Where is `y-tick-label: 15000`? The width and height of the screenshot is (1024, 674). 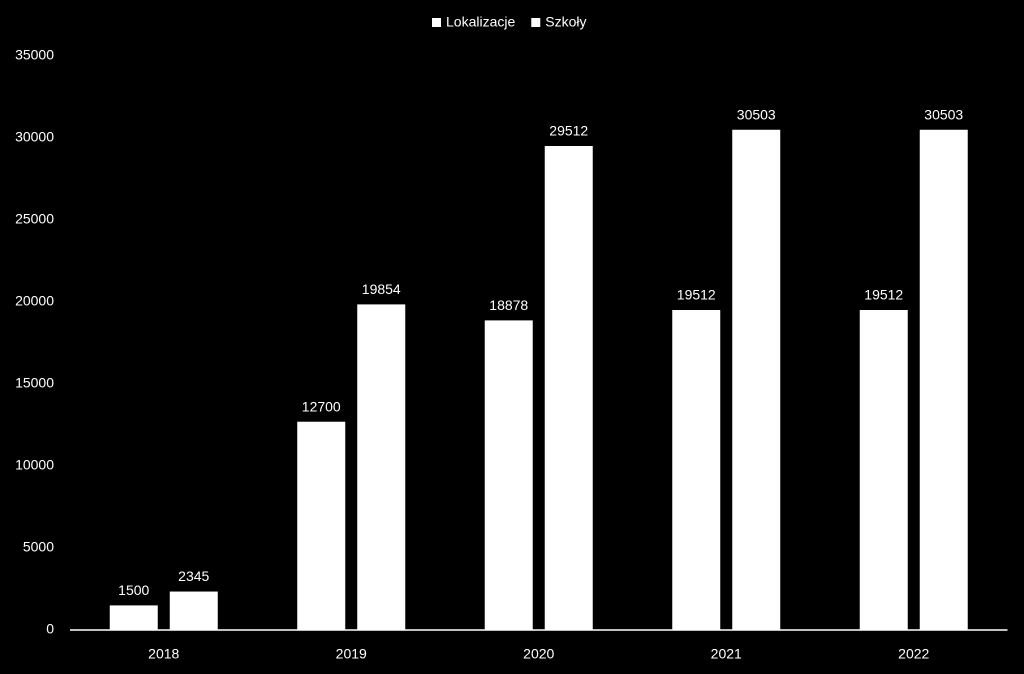 y-tick-label: 15000 is located at coordinates (34, 383).